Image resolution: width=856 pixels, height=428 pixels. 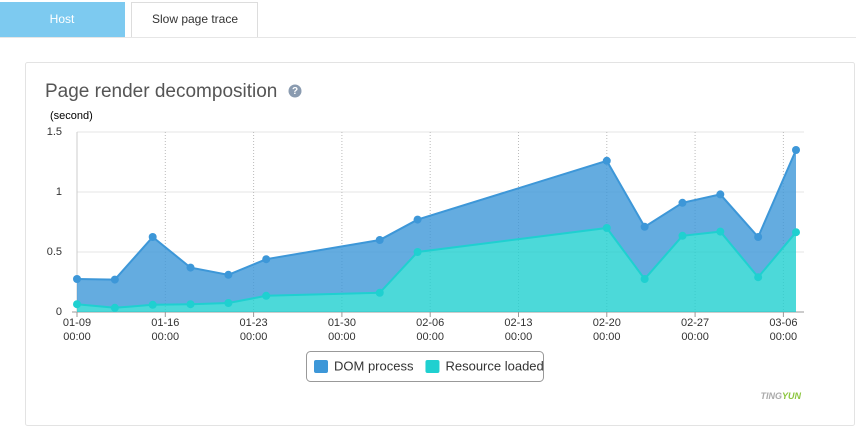 What do you see at coordinates (54, 132) in the screenshot?
I see `y-tick-label: 1.5` at bounding box center [54, 132].